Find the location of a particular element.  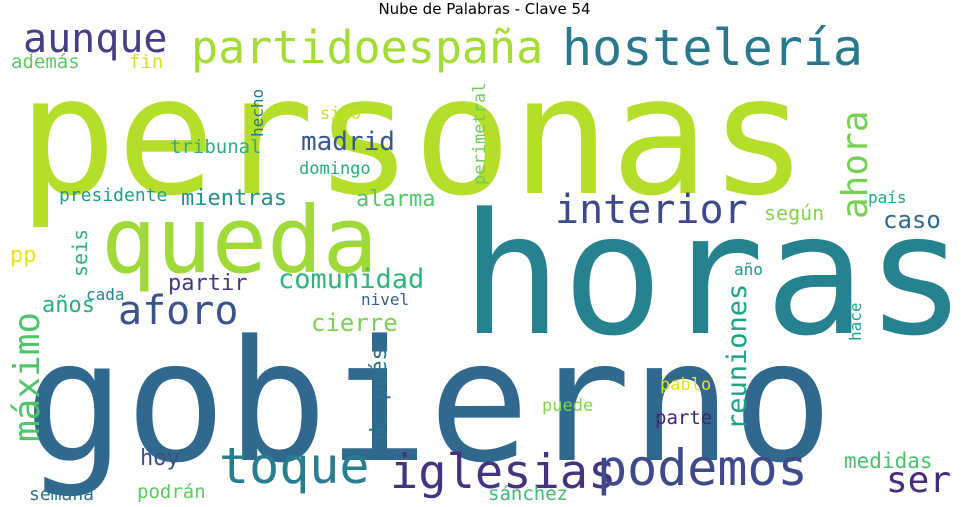

word-cierre: cierre is located at coordinates (354, 323).